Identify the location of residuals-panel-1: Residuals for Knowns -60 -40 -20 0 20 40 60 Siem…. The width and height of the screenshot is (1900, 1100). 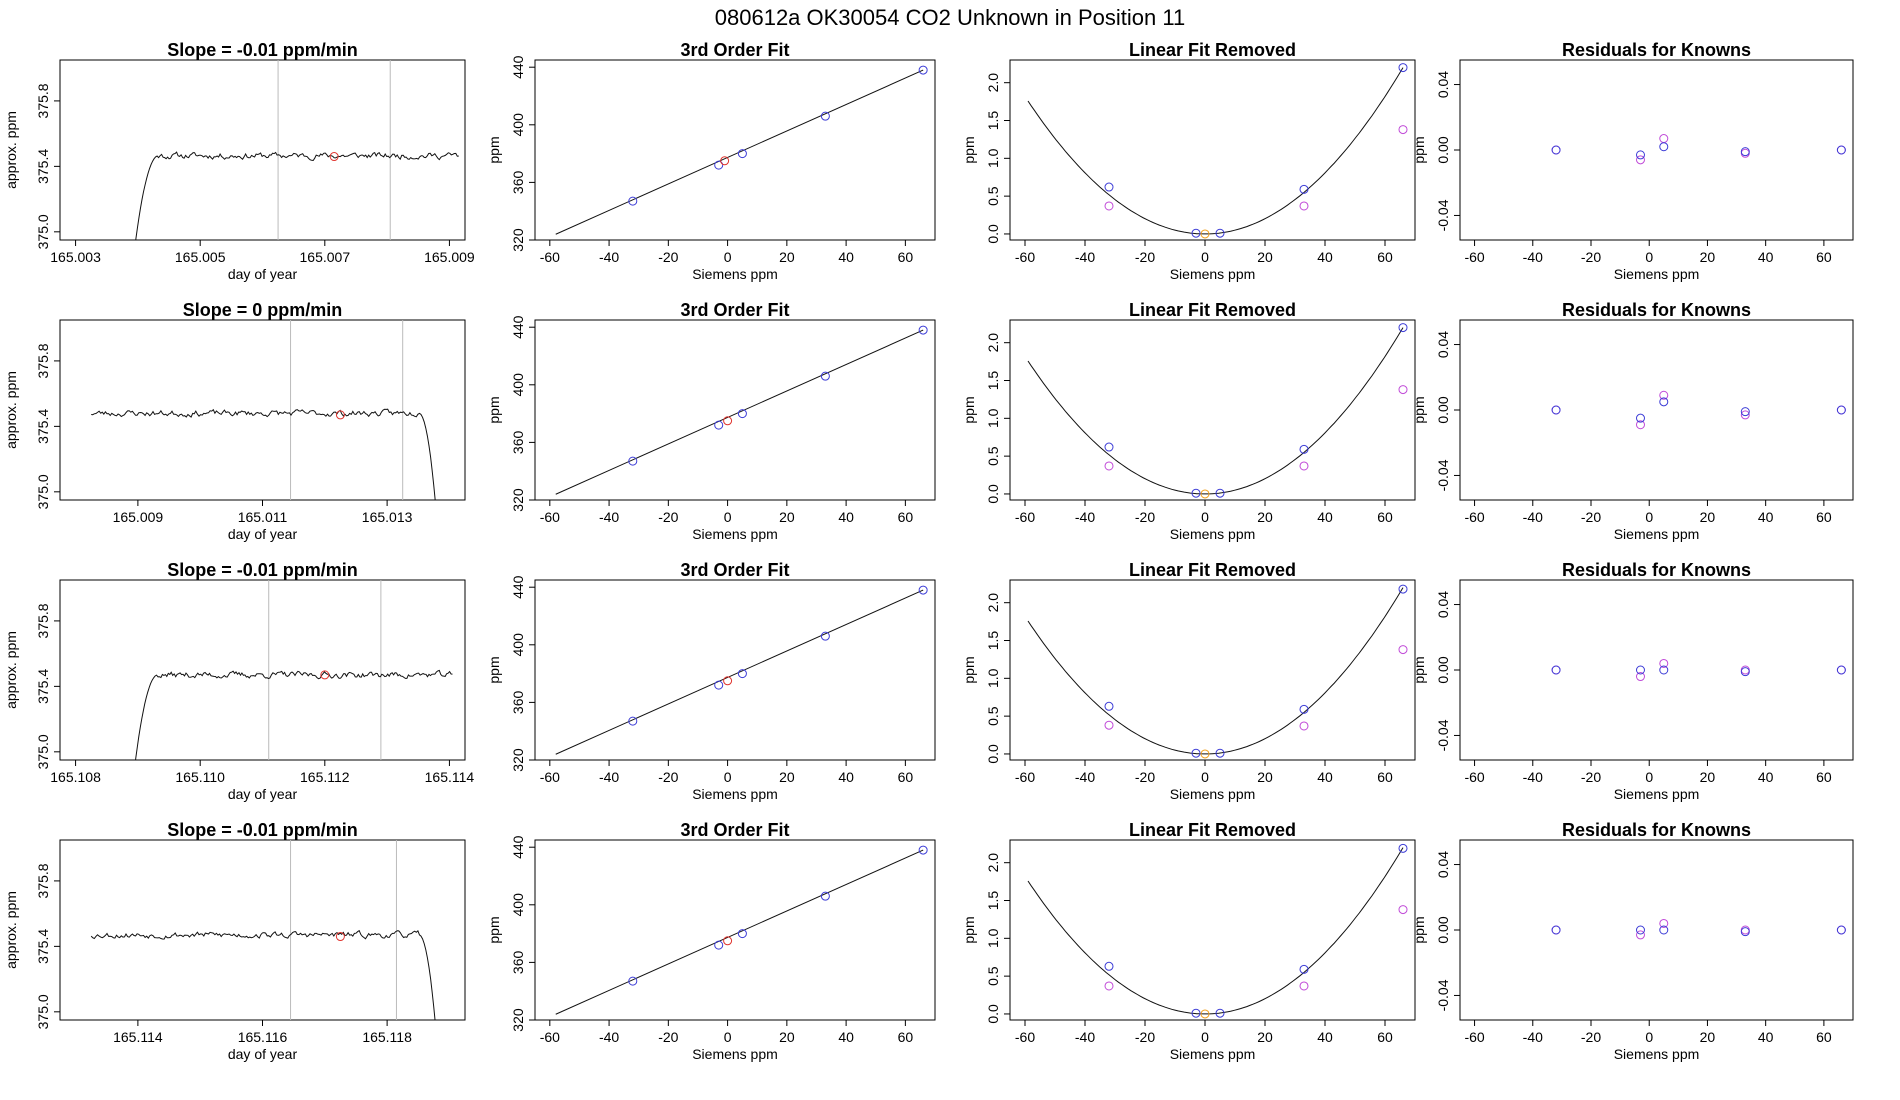
(1632, 421).